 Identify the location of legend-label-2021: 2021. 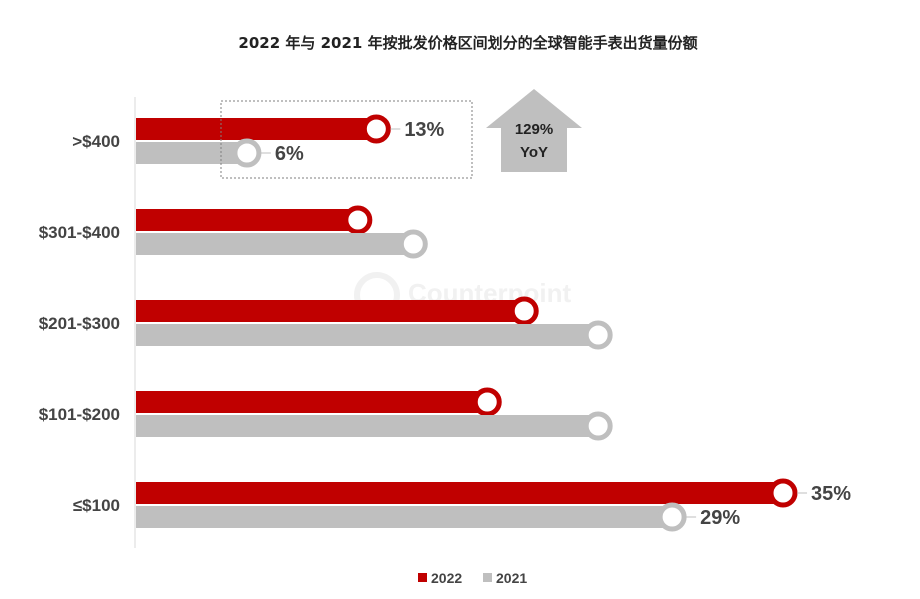
(511, 578).